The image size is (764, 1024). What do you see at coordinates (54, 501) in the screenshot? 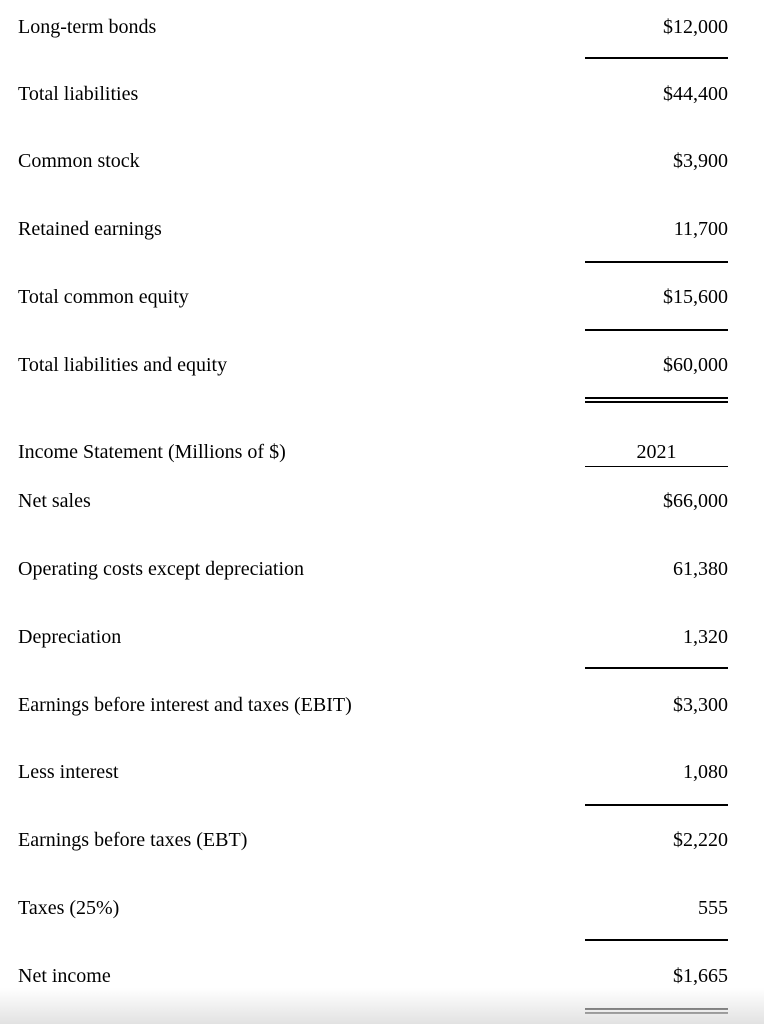
I see `row-label: Net sales` at bounding box center [54, 501].